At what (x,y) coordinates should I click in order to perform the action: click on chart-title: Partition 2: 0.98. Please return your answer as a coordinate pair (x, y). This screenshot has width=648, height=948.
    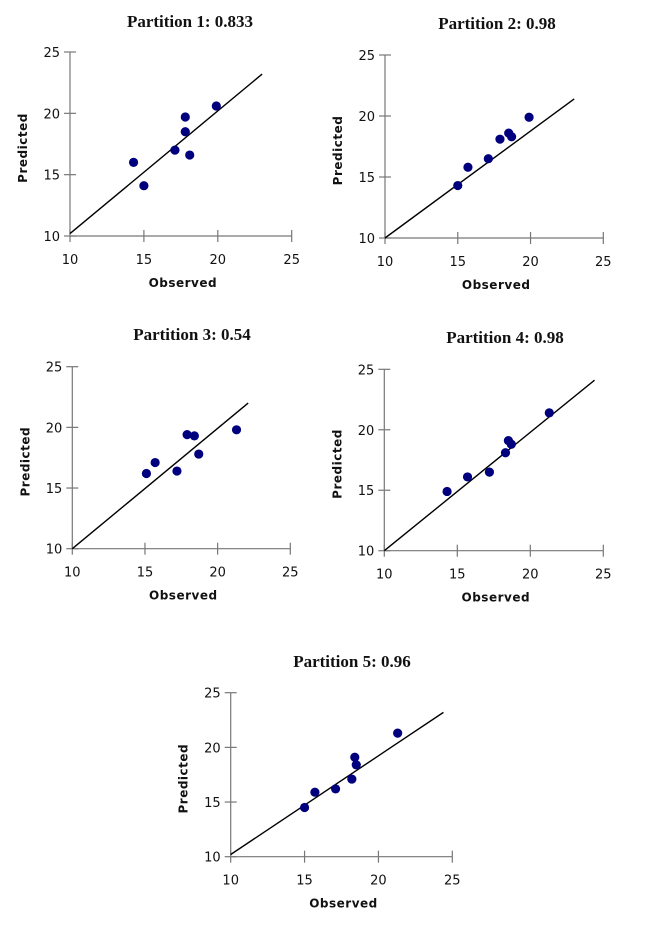
    Looking at the image, I should click on (497, 23).